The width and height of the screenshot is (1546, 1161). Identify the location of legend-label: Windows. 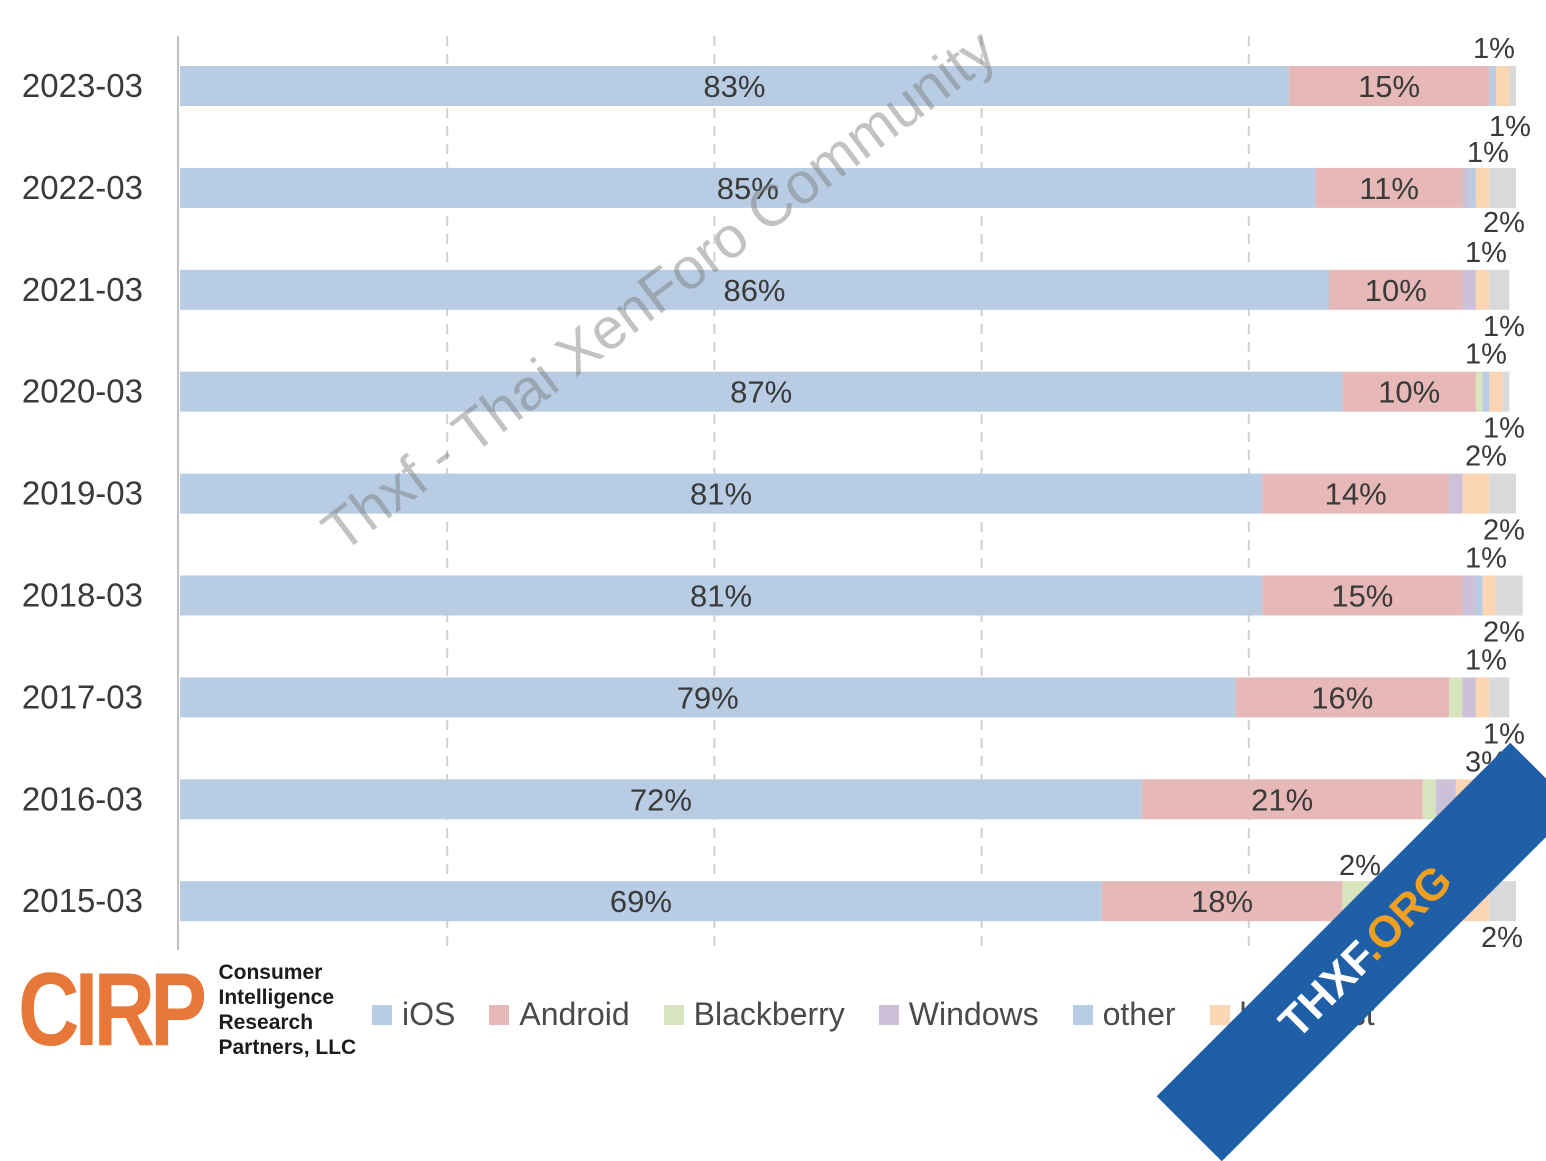
(973, 1014).